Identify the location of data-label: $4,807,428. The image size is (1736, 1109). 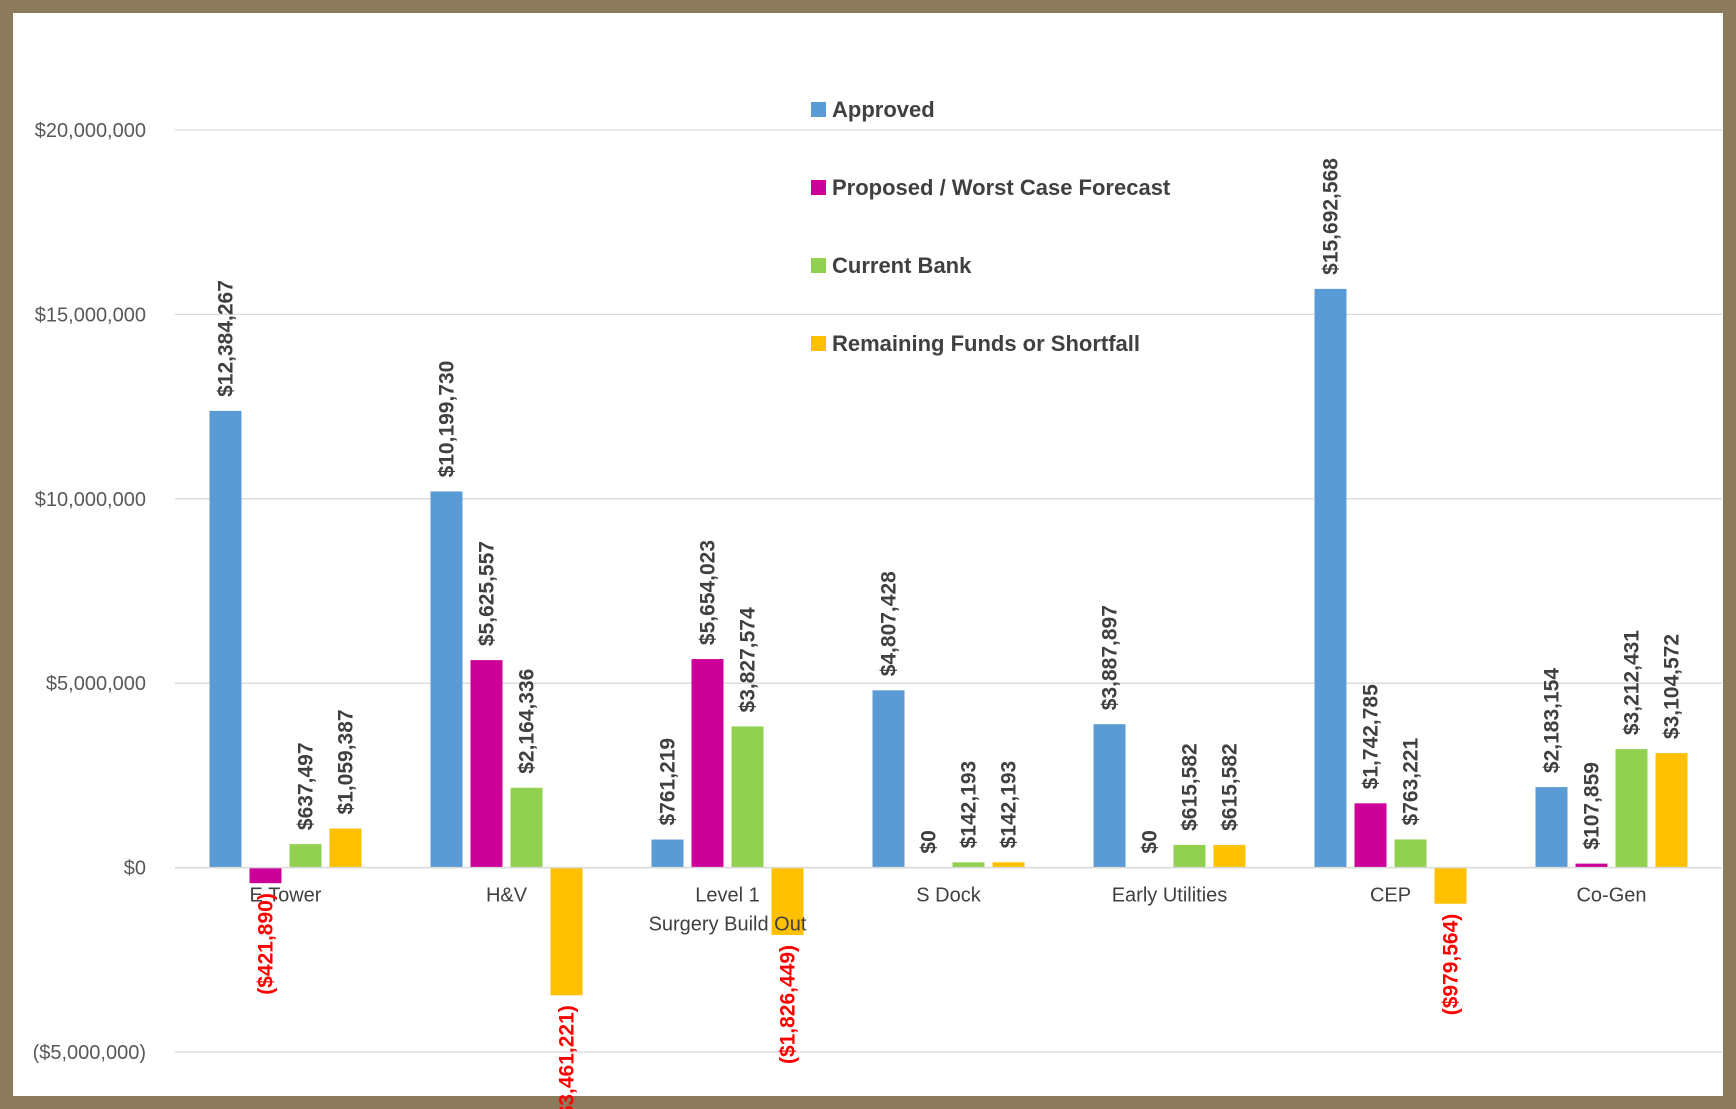
(889, 623).